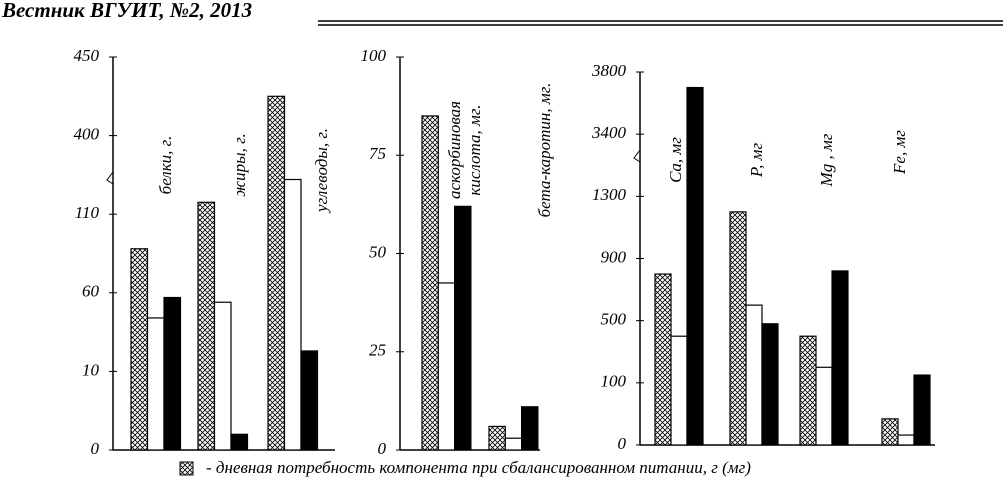 The width and height of the screenshot is (1003, 483). I want to click on y-tick-label: 450, so click(87, 55).